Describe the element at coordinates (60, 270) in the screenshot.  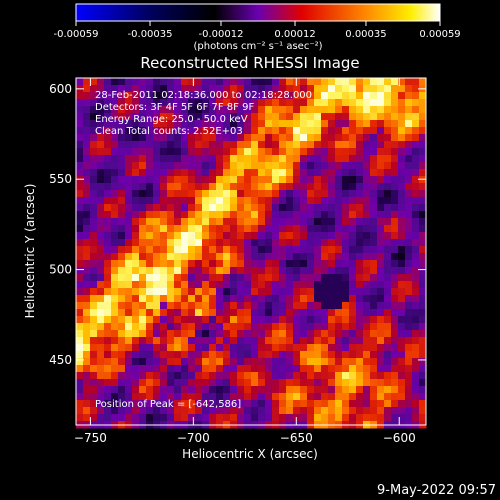
I see `y-tick-label: 500` at that location.